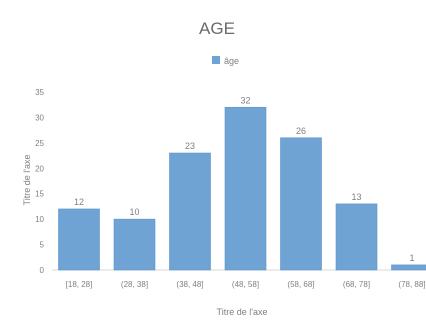 Image resolution: width=426 pixels, height=322 pixels. Describe the element at coordinates (39, 219) in the screenshot. I see `y-tick-label: 10` at that location.